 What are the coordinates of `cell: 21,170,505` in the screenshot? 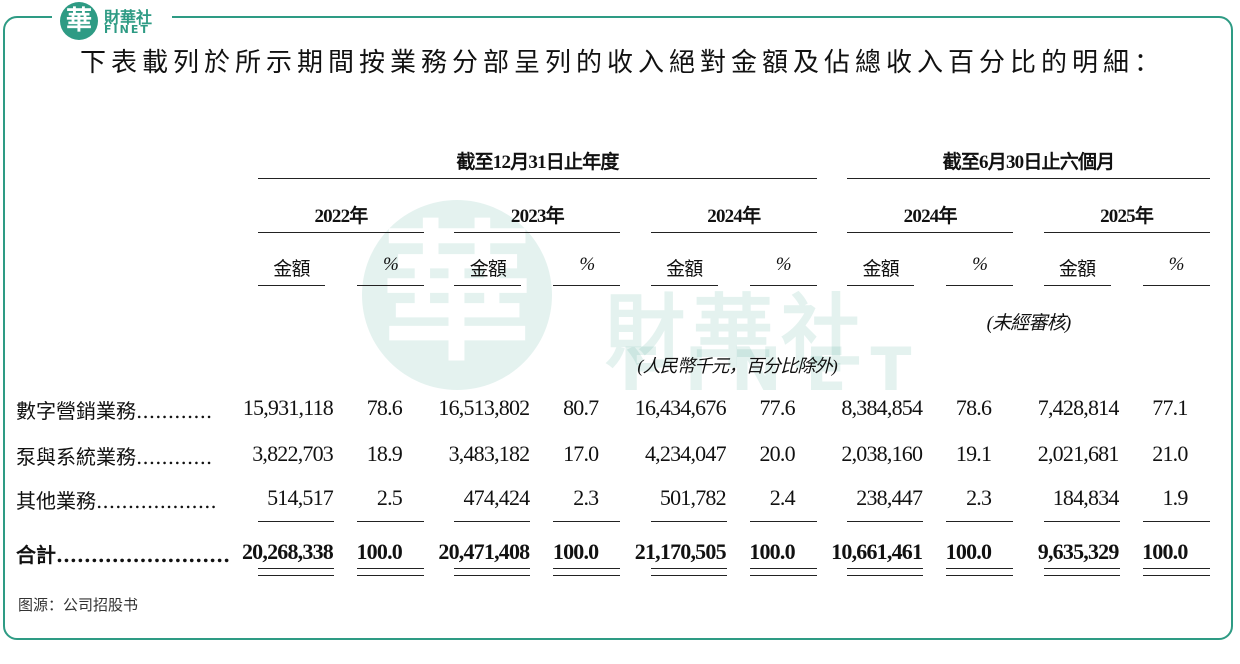 It's located at (680, 551).